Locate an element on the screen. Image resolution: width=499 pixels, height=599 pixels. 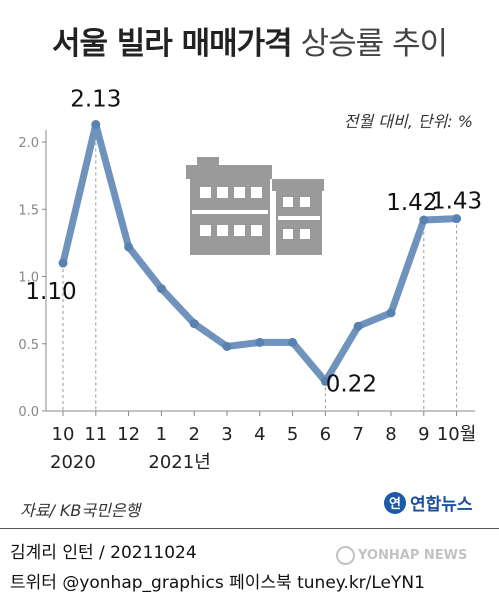
y-tick-label: 2.0 is located at coordinates (28, 143).